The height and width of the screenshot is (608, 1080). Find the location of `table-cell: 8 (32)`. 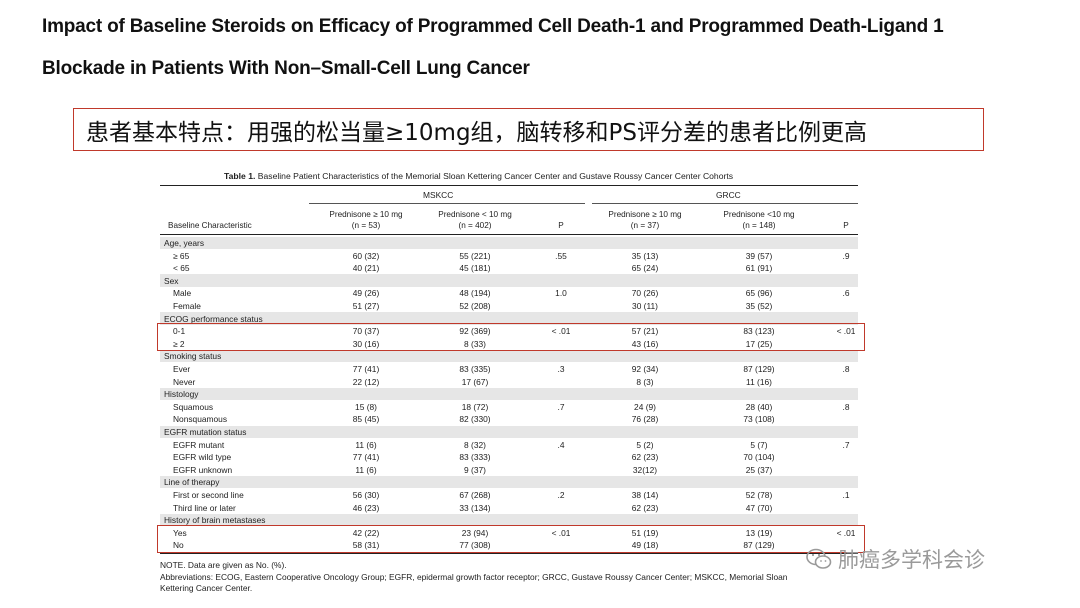

table-cell: 8 (32) is located at coordinates (475, 444).